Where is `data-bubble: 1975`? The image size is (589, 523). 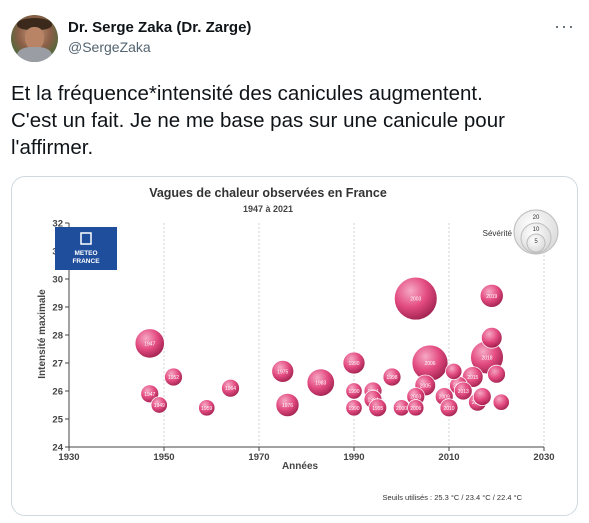 data-bubble: 1975 is located at coordinates (283, 371).